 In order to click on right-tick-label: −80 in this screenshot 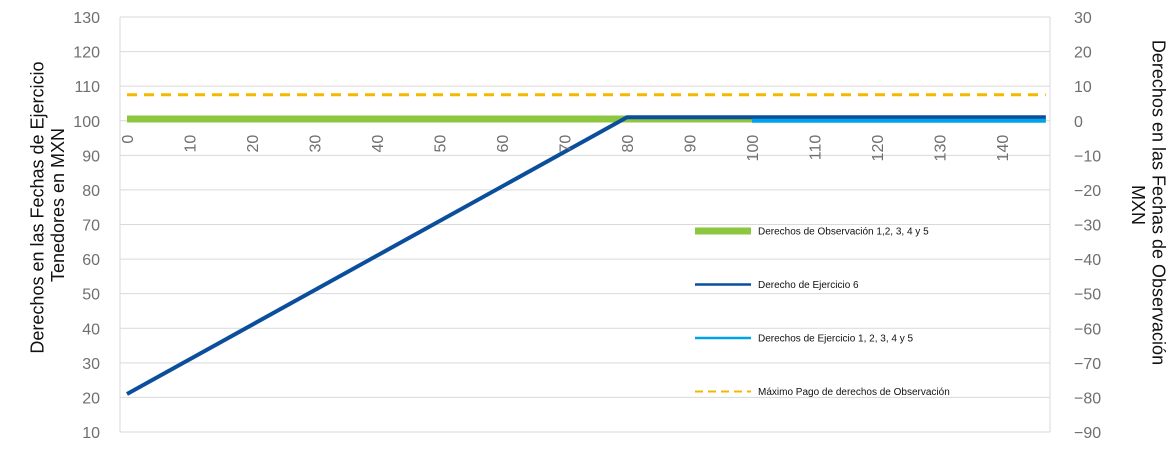, I will do `click(1087, 398)`.